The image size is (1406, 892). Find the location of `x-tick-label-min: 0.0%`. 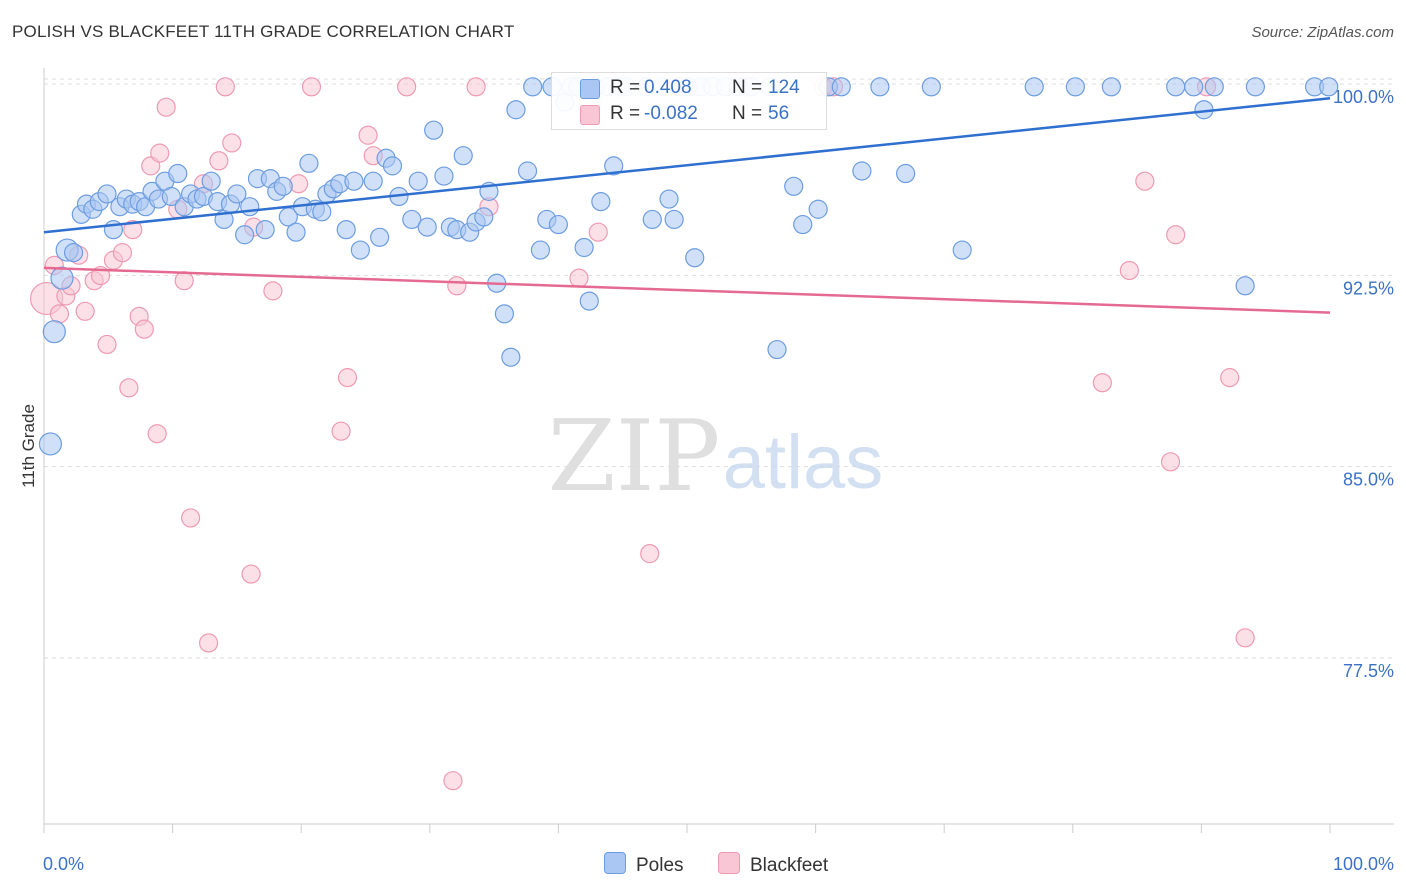

x-tick-label-min: 0.0% is located at coordinates (63, 864).